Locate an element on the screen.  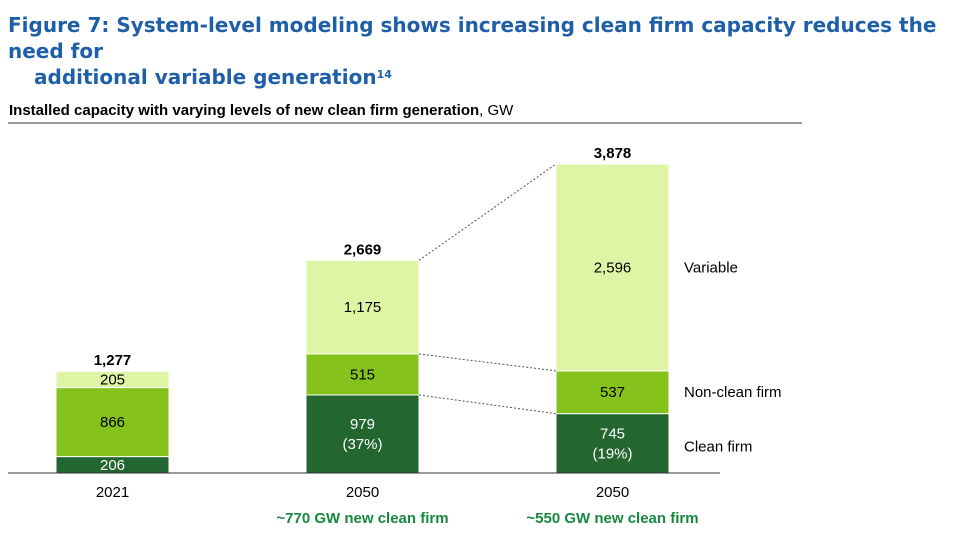
chart-unit: GW is located at coordinates (500, 110).